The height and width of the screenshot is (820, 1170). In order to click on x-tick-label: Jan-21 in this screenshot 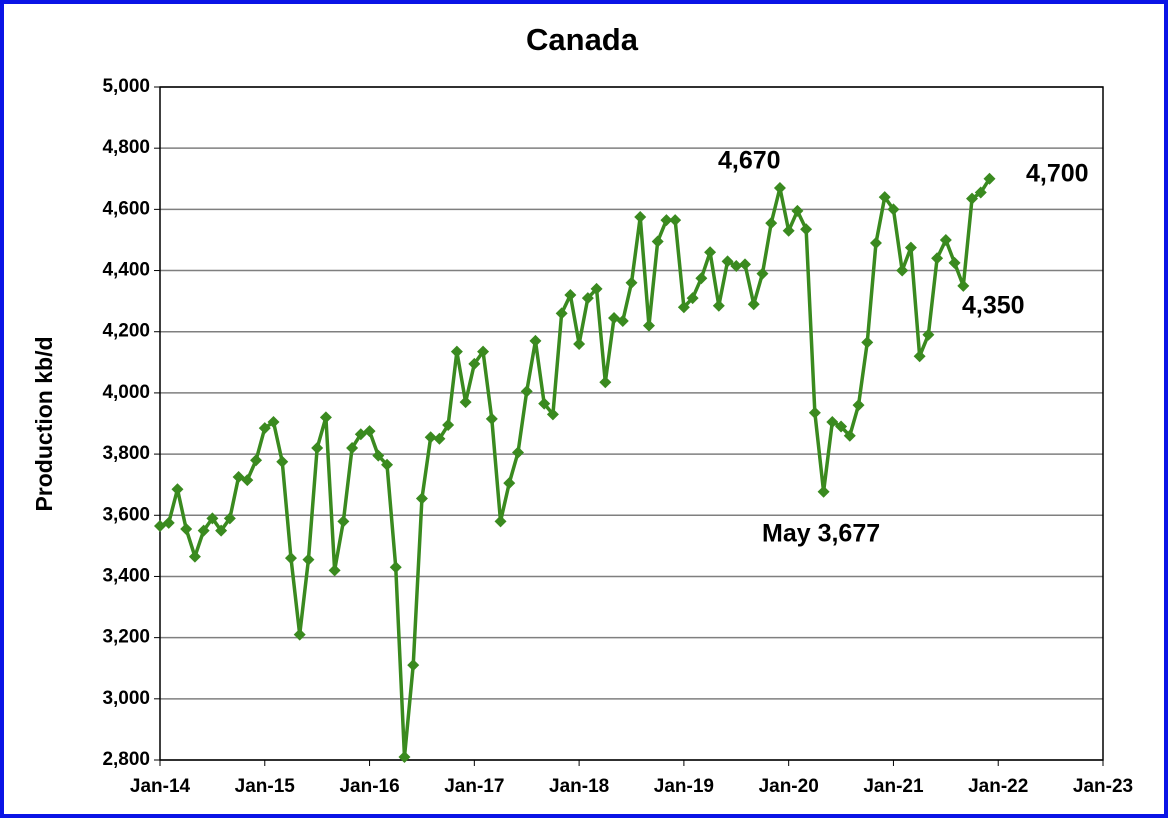, I will do `click(893, 786)`.